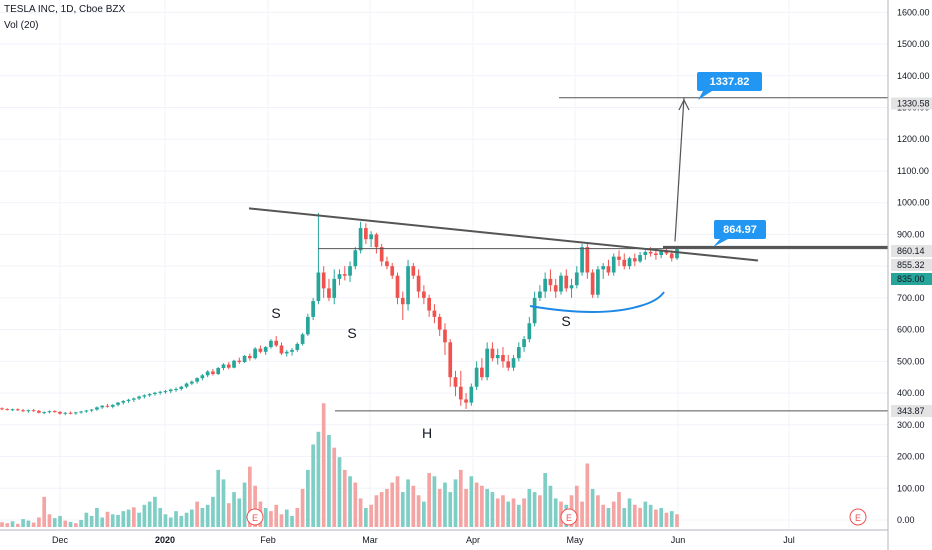 The height and width of the screenshot is (550, 932). Describe the element at coordinates (913, 76) in the screenshot. I see `price-tick: 1400.00` at that location.